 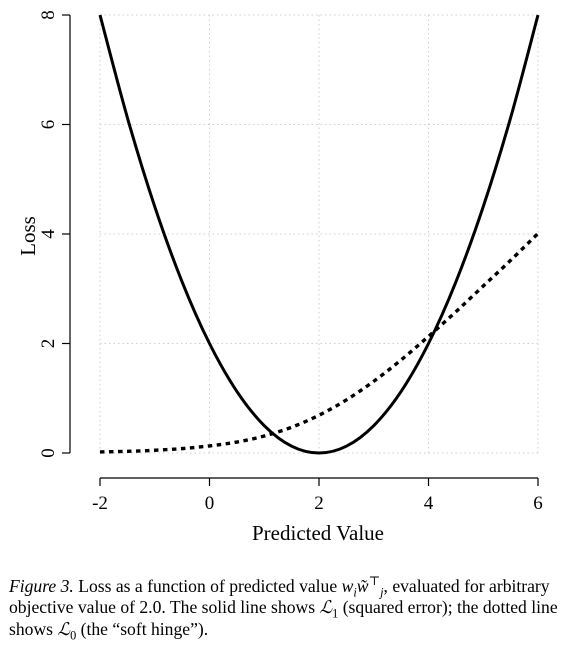 I want to click on y-axis-label: Loss, so click(x=28, y=236).